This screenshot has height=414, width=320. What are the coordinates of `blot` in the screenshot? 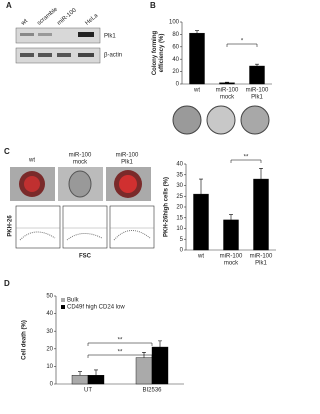 It's located at (58, 45).